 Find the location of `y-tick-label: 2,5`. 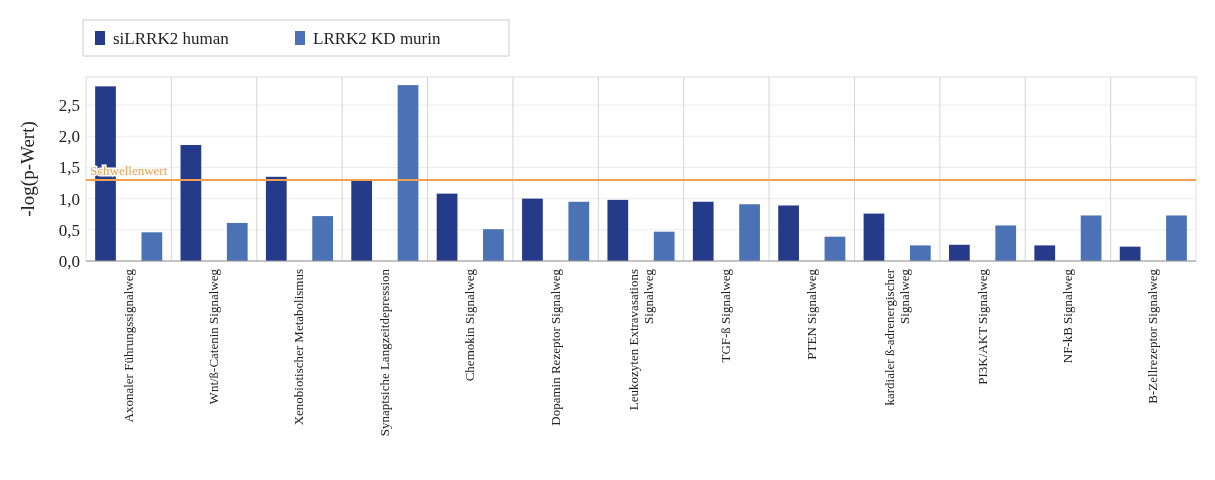

y-tick-label: 2,5 is located at coordinates (69, 106).